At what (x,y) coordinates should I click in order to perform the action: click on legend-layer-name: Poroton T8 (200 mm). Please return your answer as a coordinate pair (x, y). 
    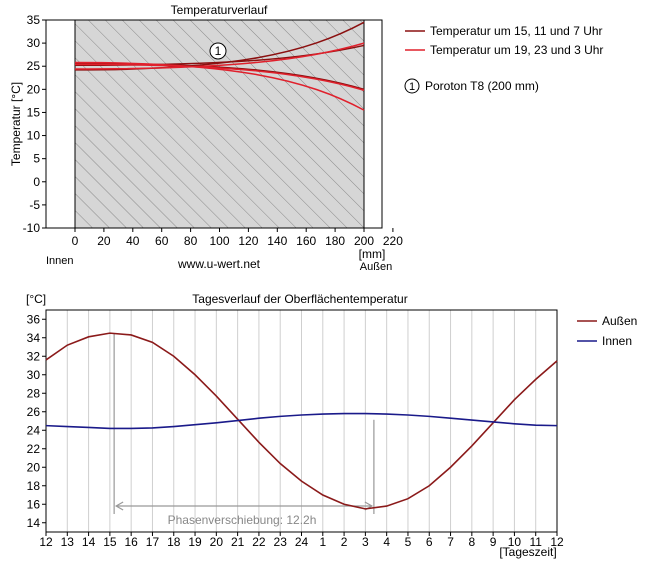
    Looking at the image, I should click on (482, 86).